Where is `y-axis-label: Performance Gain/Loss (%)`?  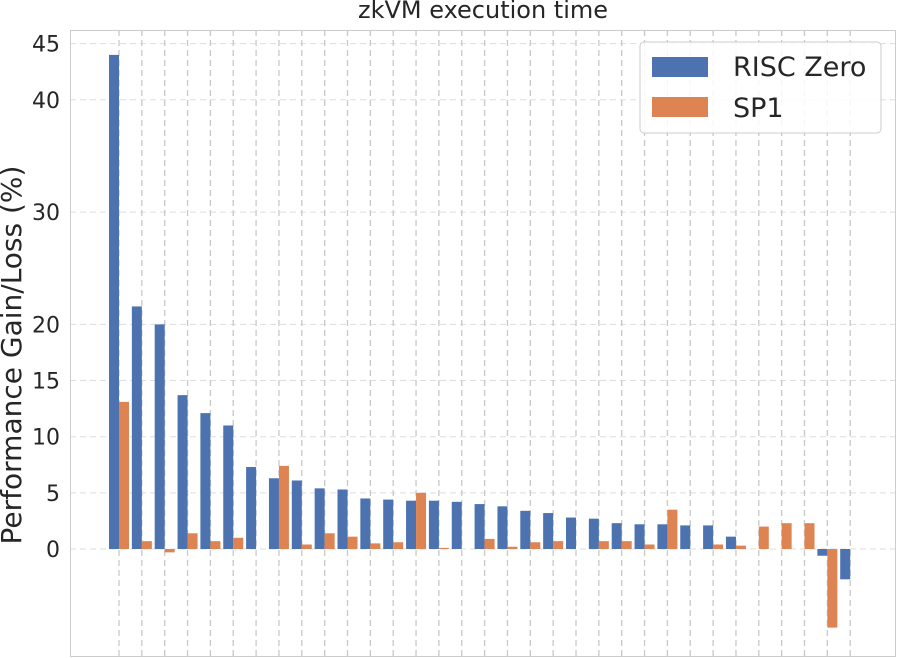
y-axis-label: Performance Gain/Loss (%) is located at coordinates (14, 355).